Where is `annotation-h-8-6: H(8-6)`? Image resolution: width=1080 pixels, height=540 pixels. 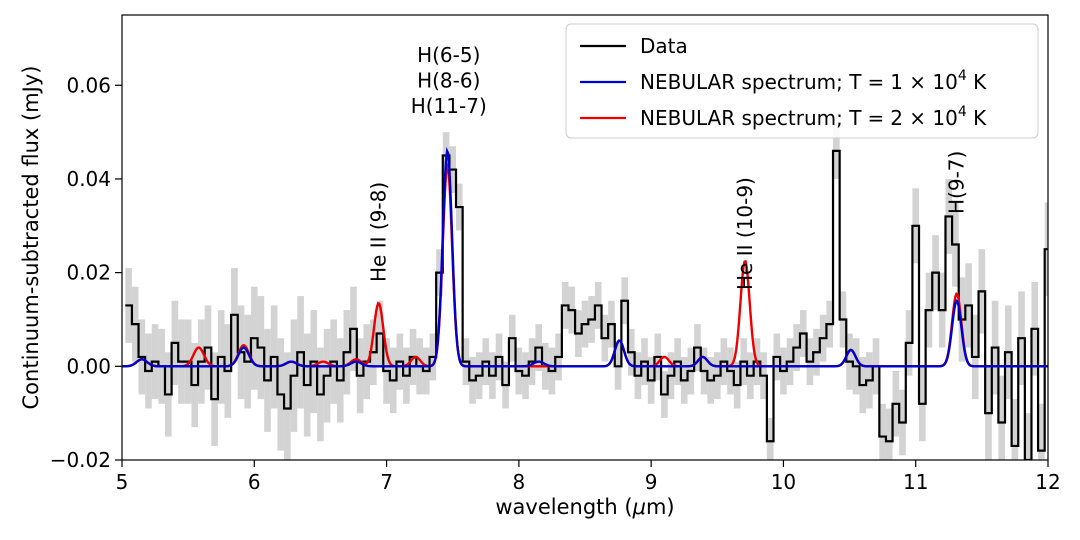
annotation-h-8-6: H(8-6) is located at coordinates (448, 81).